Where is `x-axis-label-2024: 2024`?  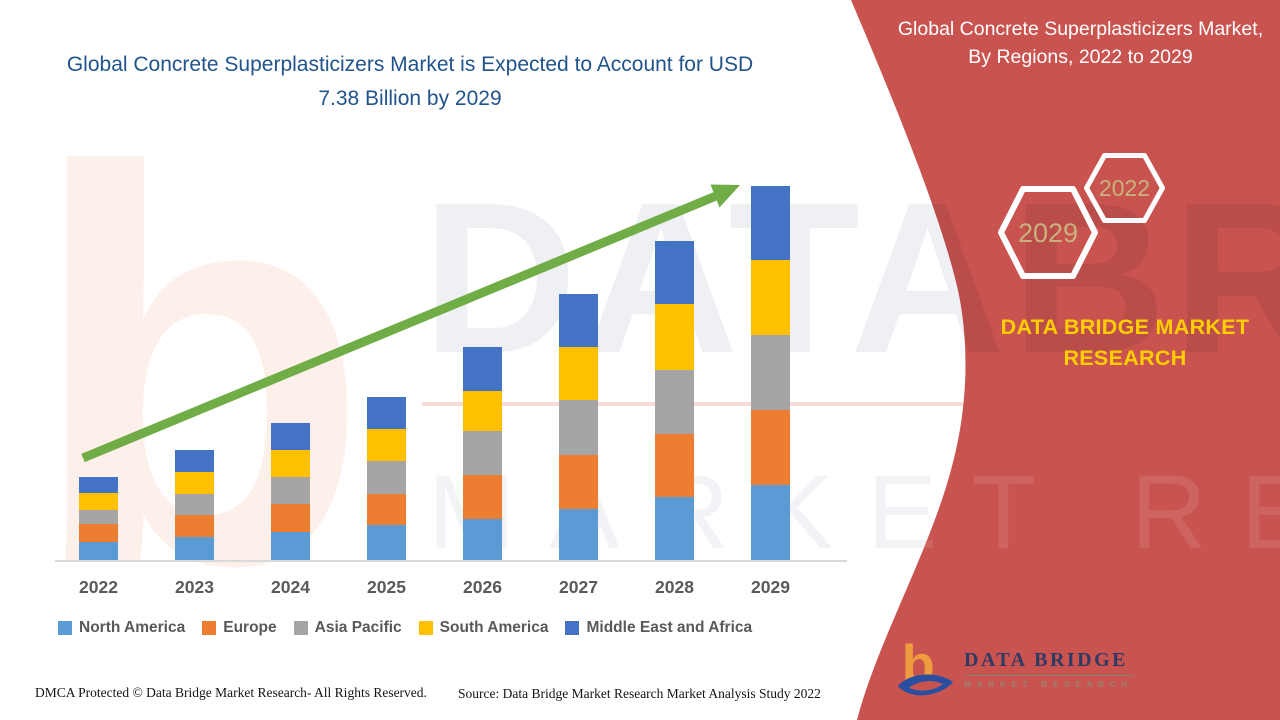 x-axis-label-2024: 2024 is located at coordinates (290, 587).